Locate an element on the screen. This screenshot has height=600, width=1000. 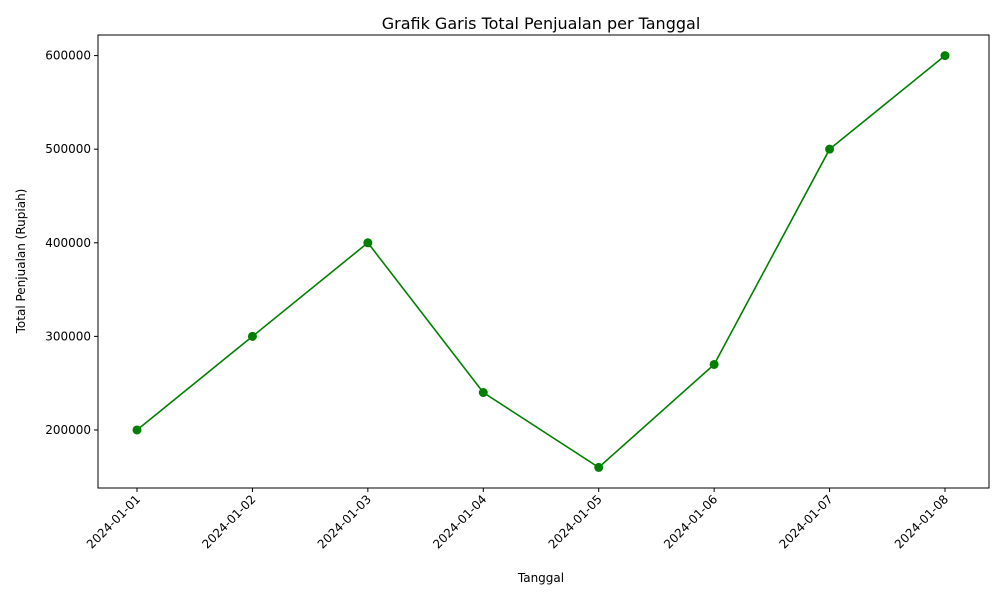
y-tick-label: 200000 is located at coordinates (68, 430).